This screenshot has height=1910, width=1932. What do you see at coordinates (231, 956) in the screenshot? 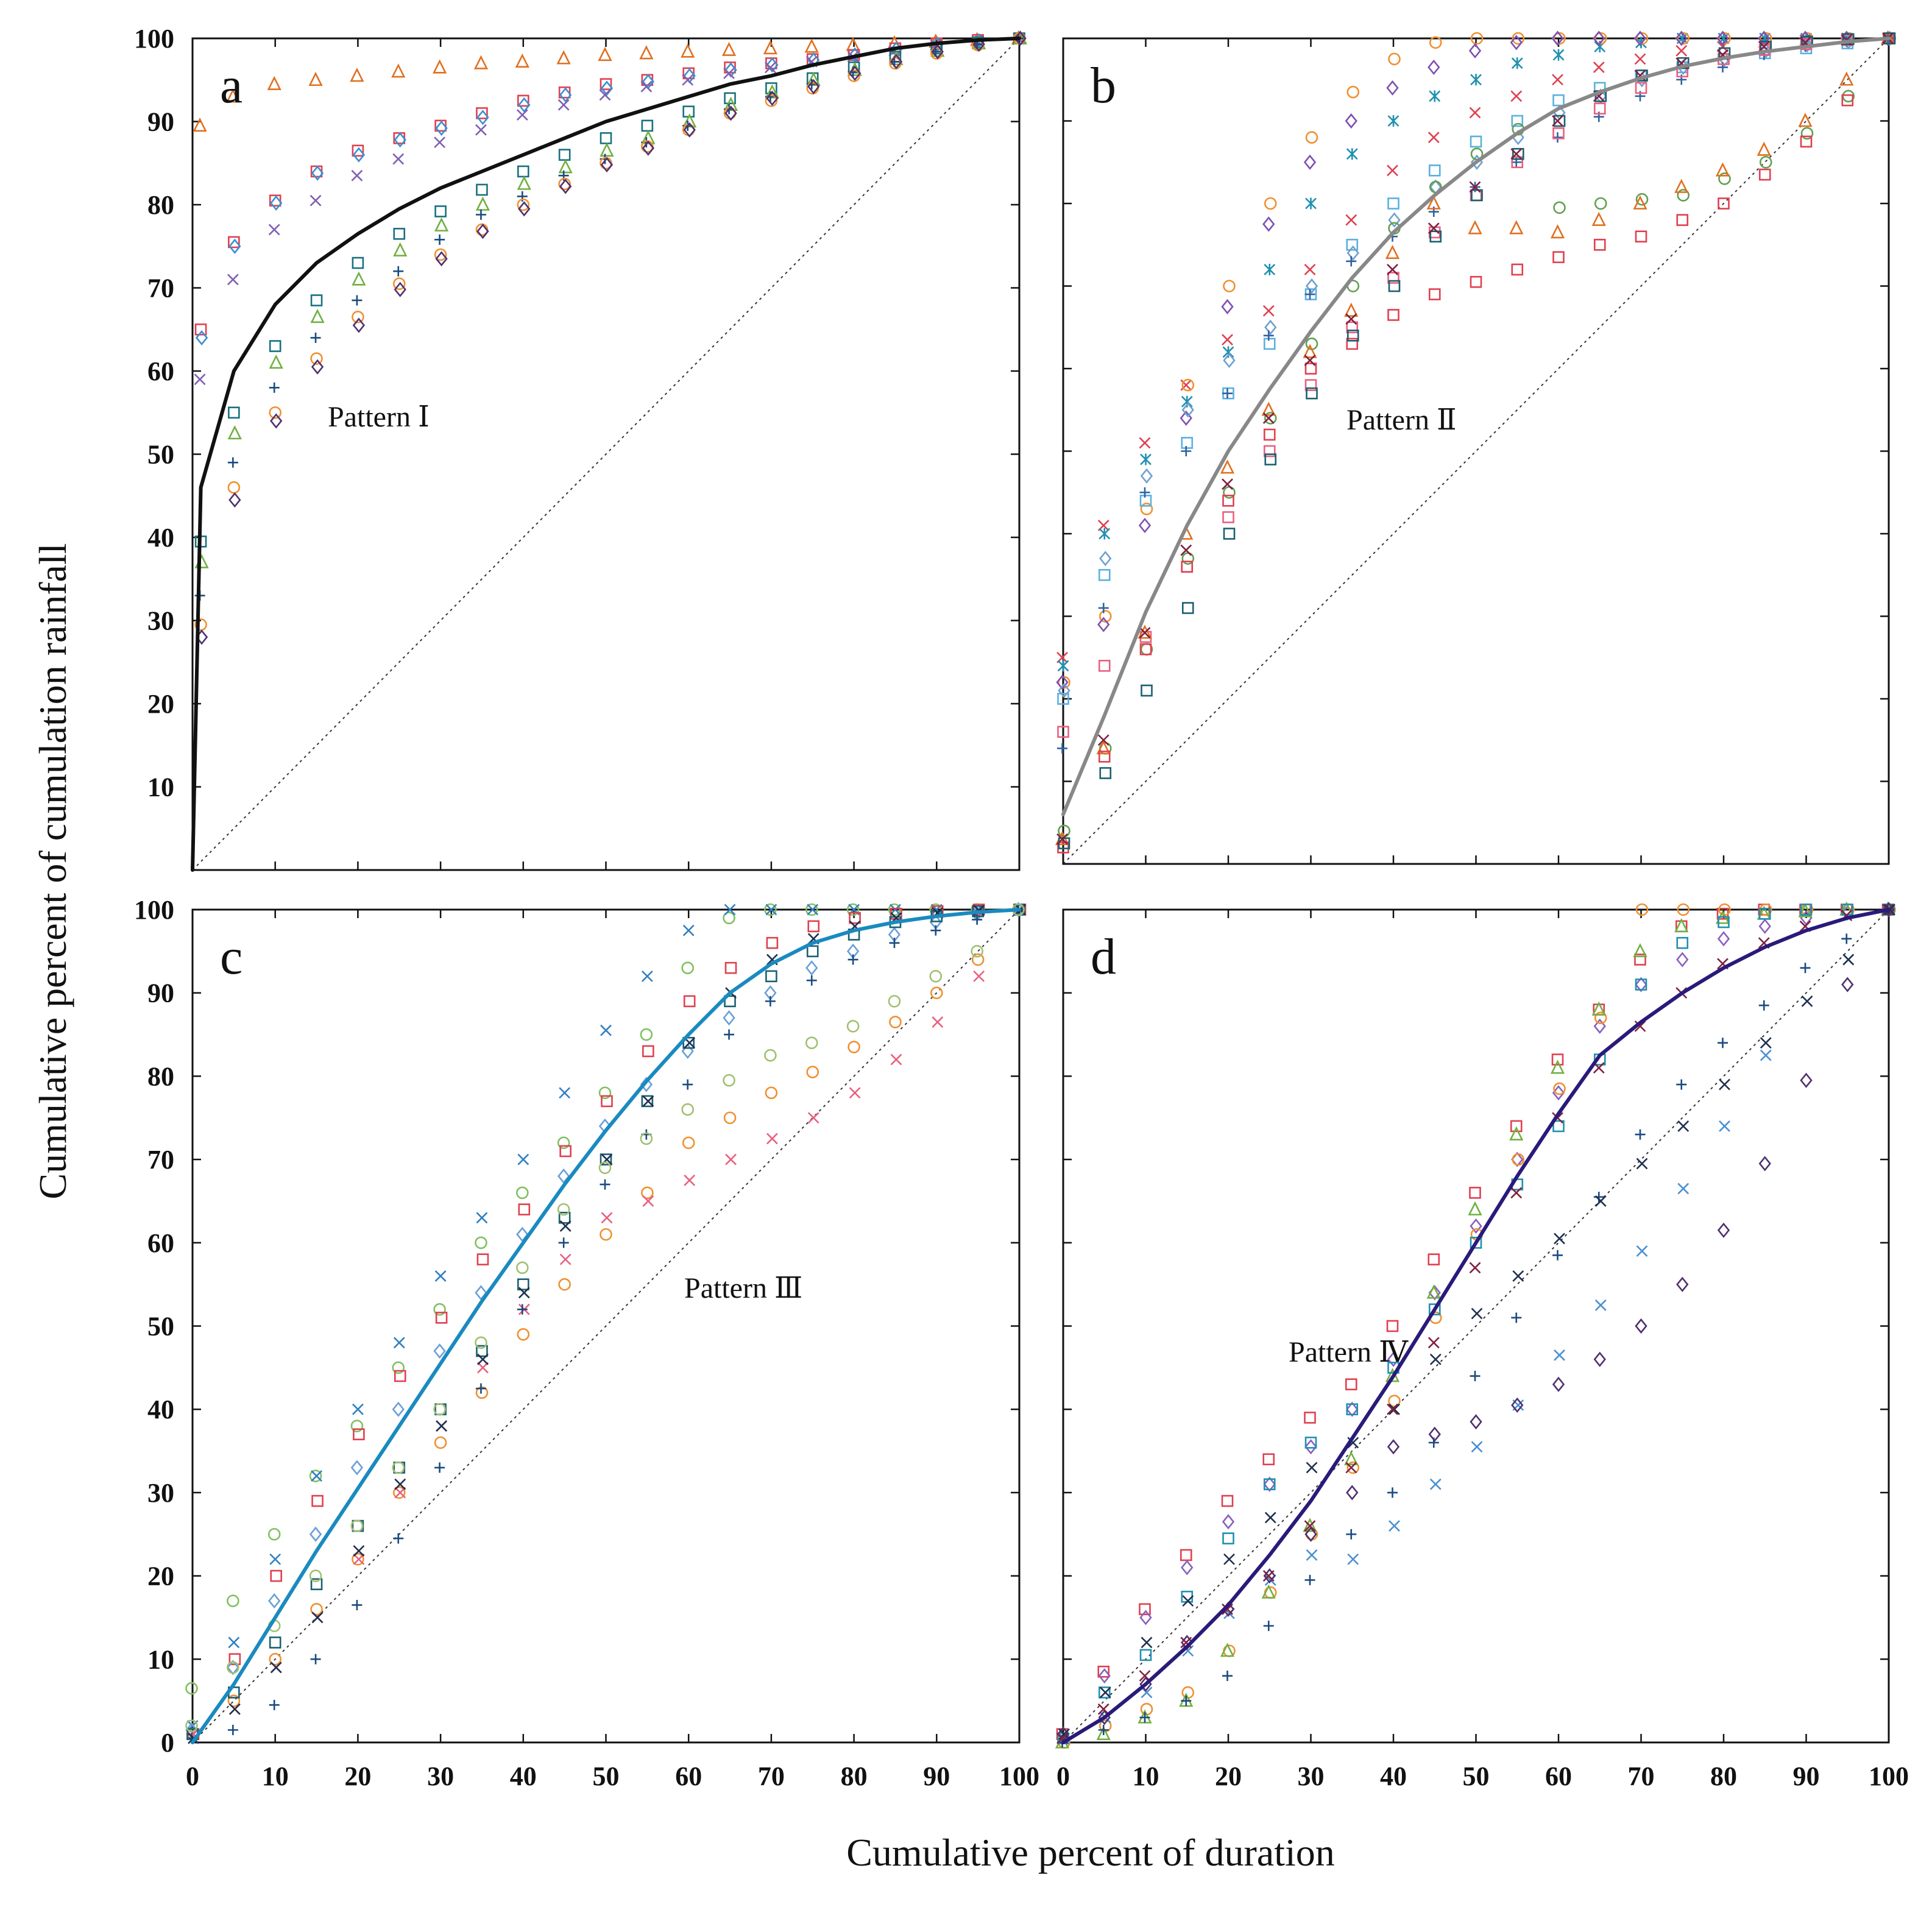
I see `panel-letter: c` at bounding box center [231, 956].